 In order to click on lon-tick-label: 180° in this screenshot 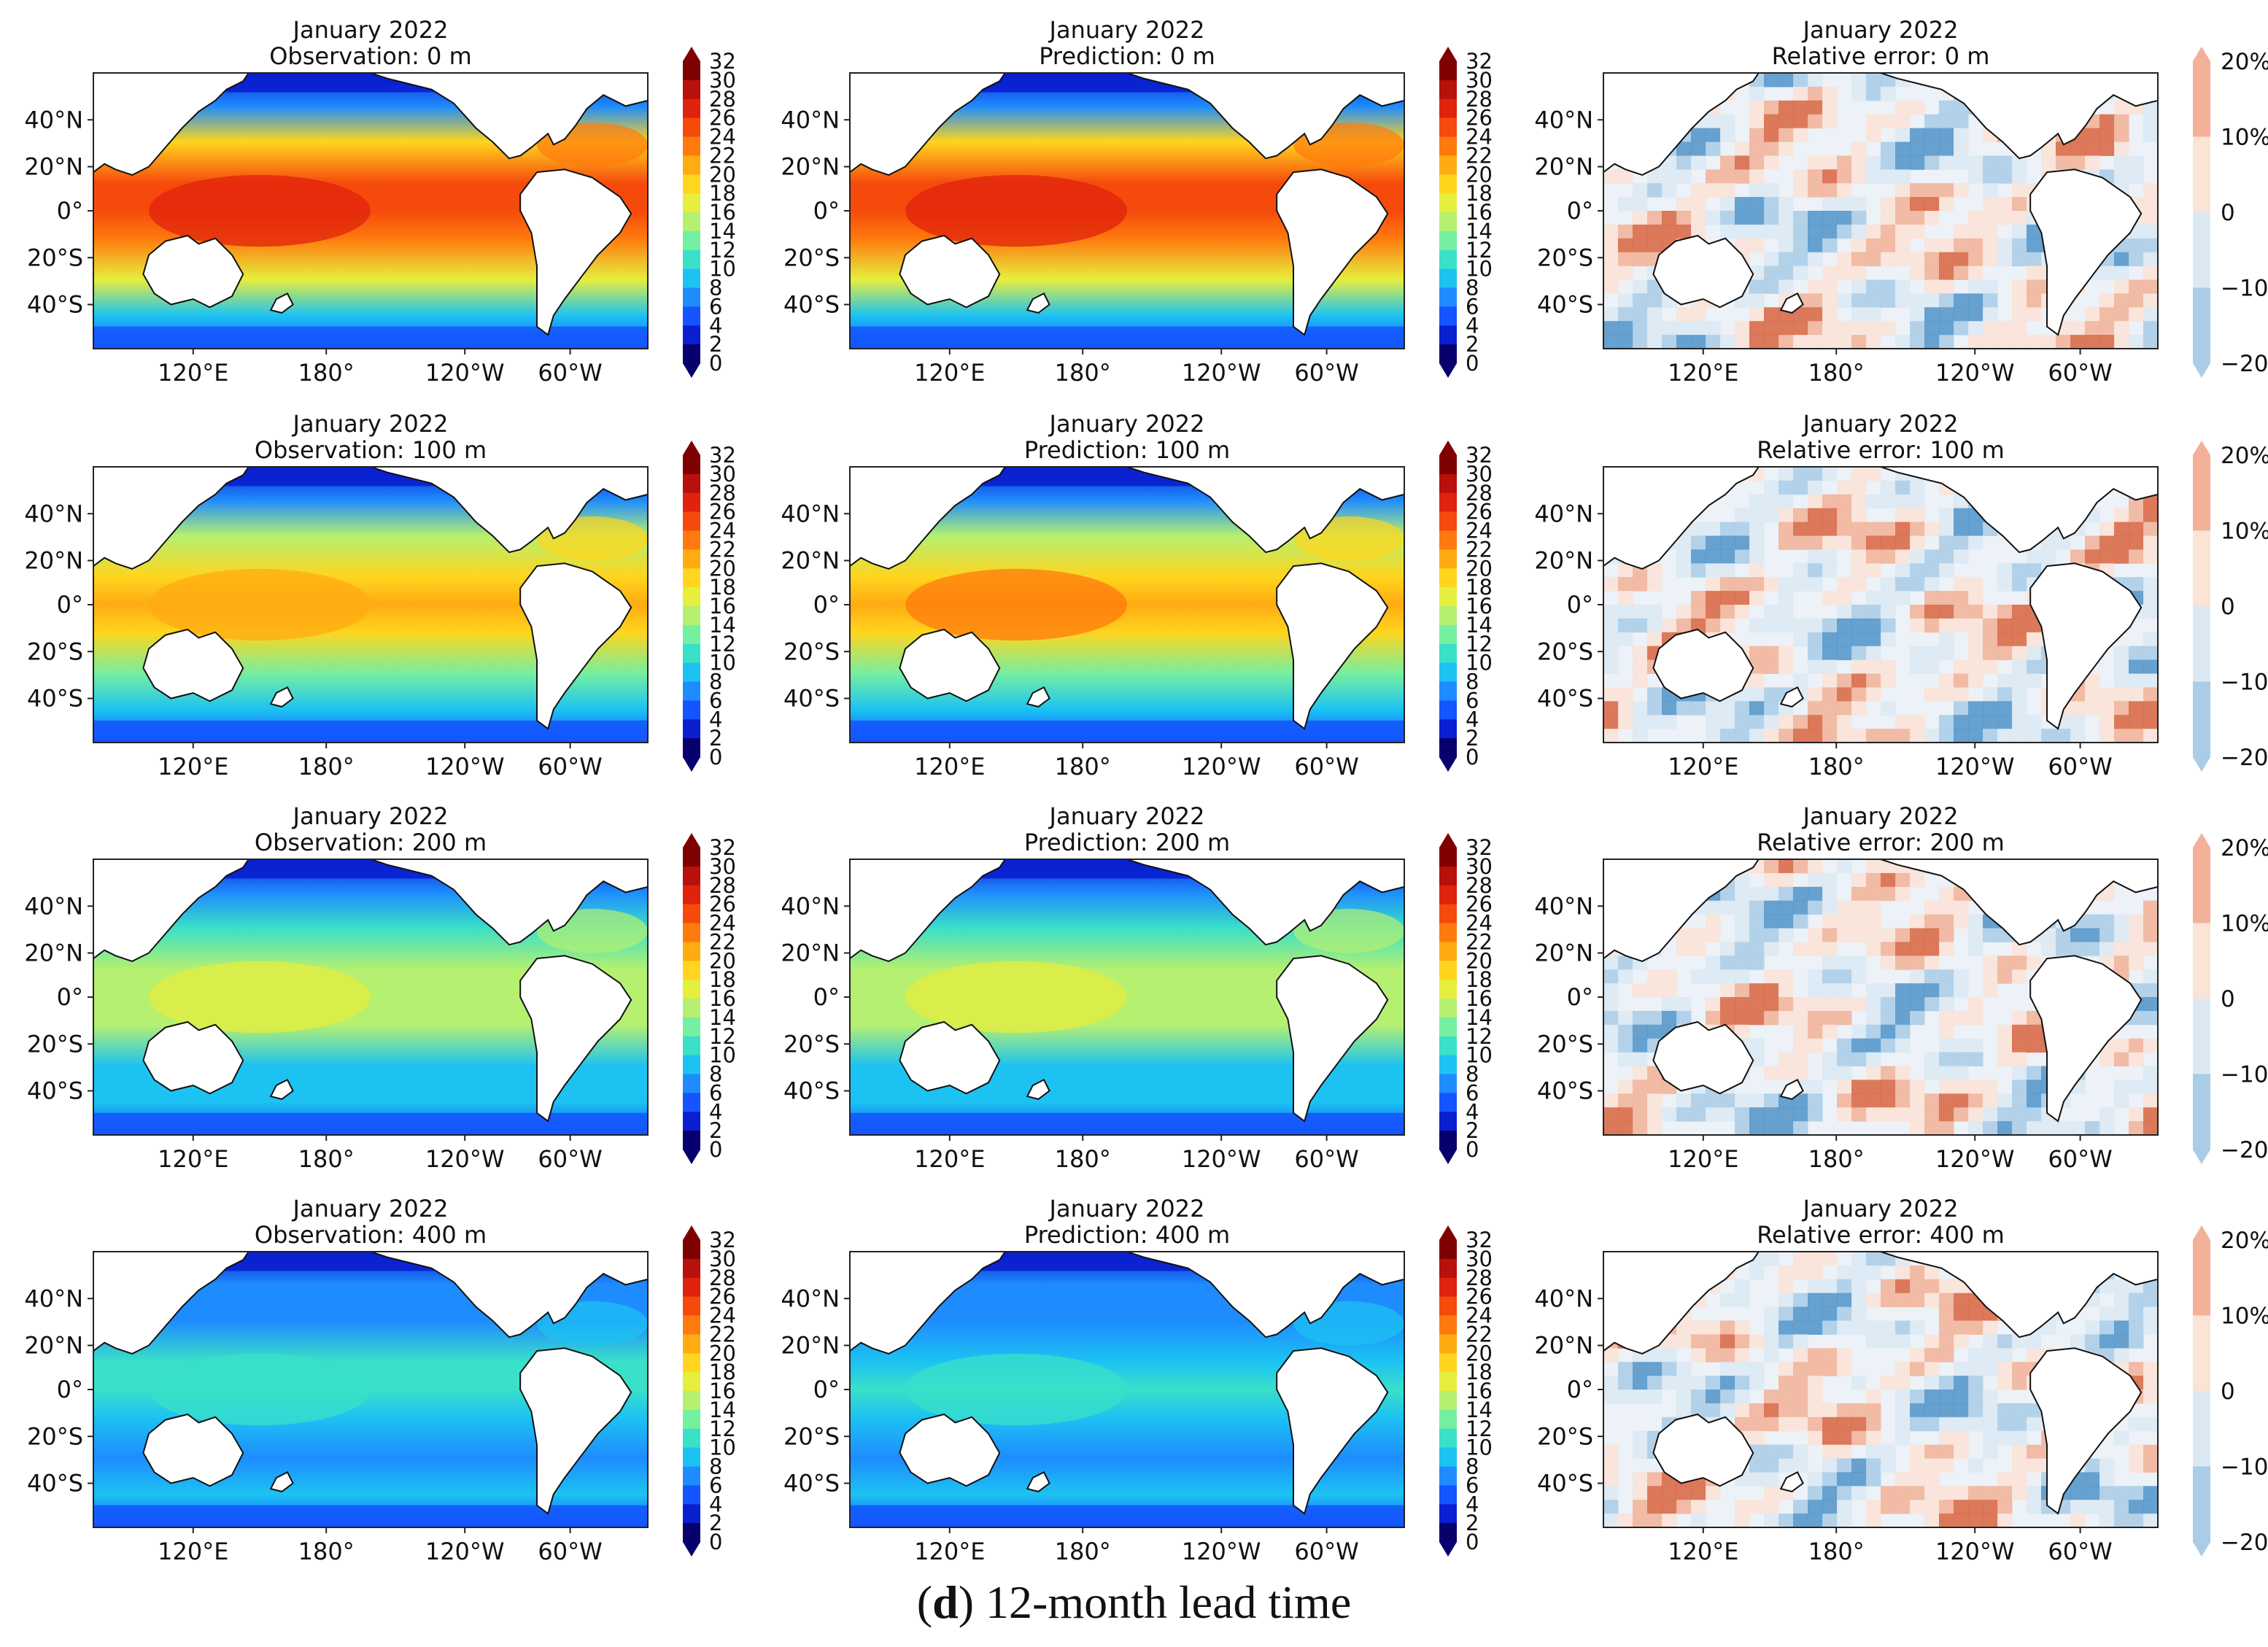, I will do `click(326, 766)`.